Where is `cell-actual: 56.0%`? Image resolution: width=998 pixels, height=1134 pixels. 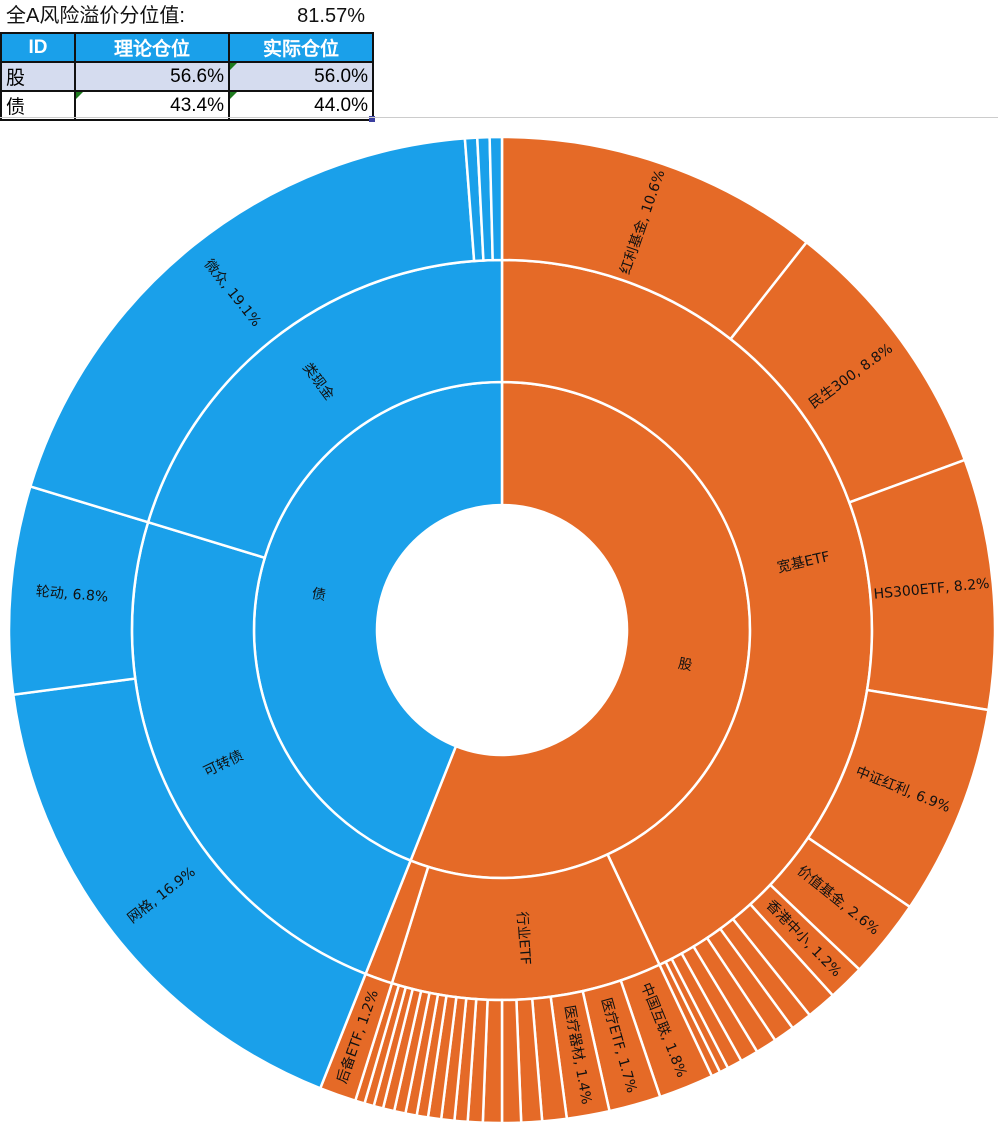 cell-actual: 56.0% is located at coordinates (301, 76).